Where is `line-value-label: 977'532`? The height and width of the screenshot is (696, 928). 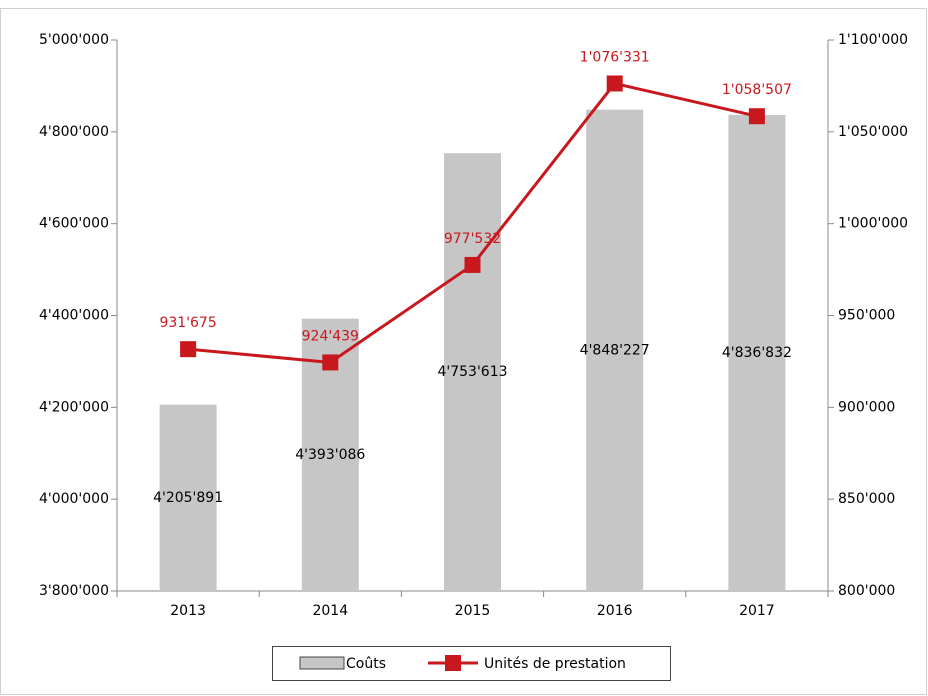
line-value-label: 977'532 is located at coordinates (472, 239).